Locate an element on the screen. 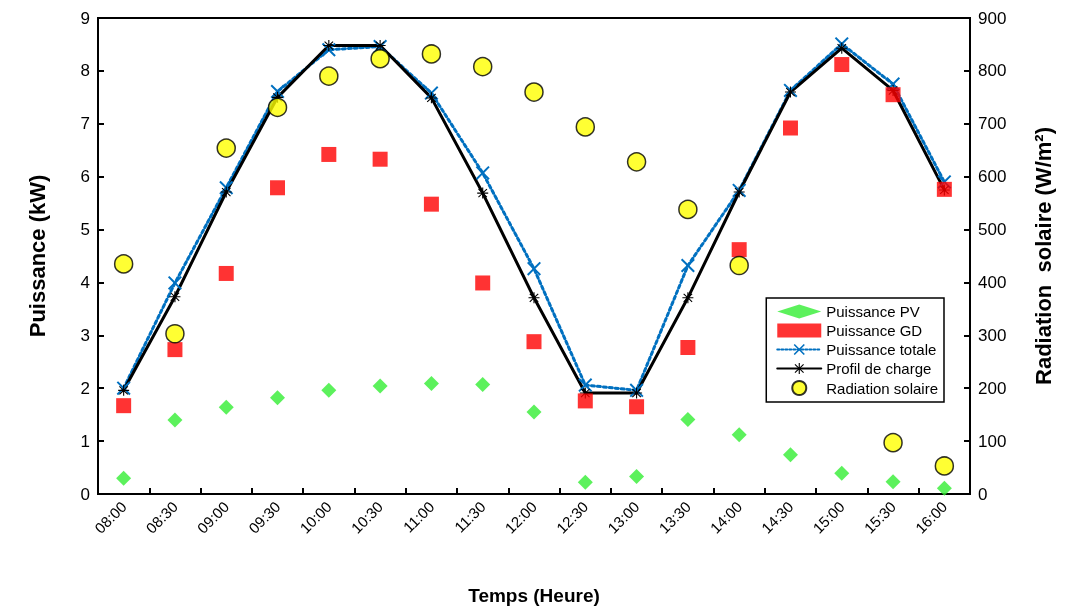 The height and width of the screenshot is (611, 1077). x-axis-title: Temps (Heure) is located at coordinates (534, 595).